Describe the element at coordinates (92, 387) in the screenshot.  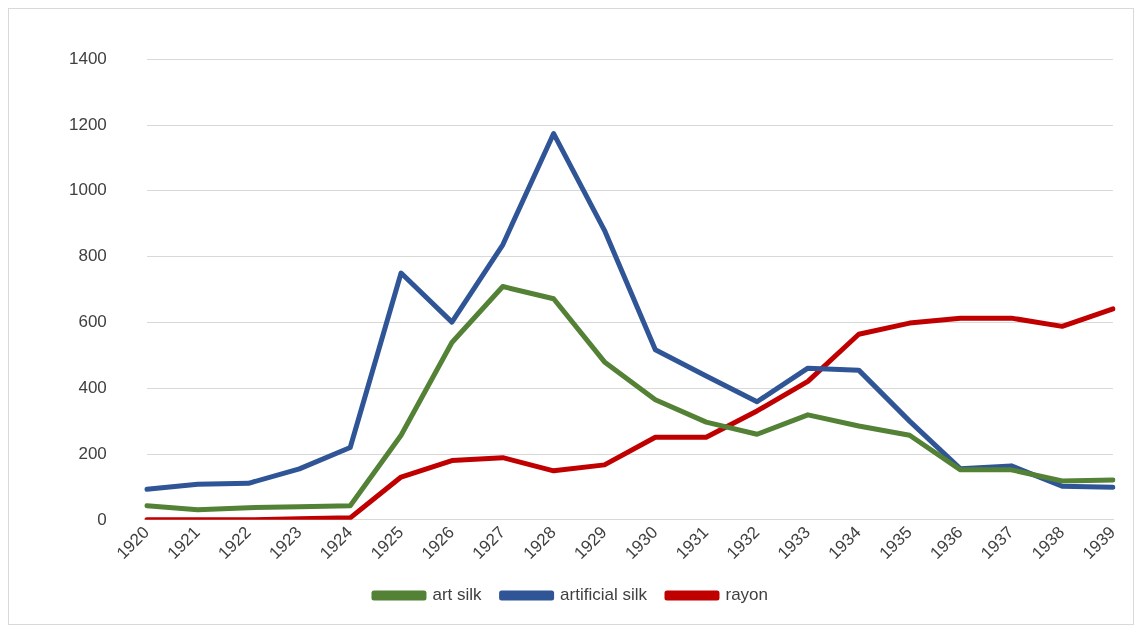
I see `y-tick-label: 400` at that location.